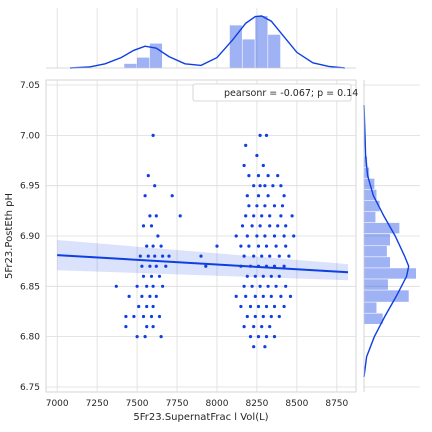  I want to click on regression-line, so click(203, 264).